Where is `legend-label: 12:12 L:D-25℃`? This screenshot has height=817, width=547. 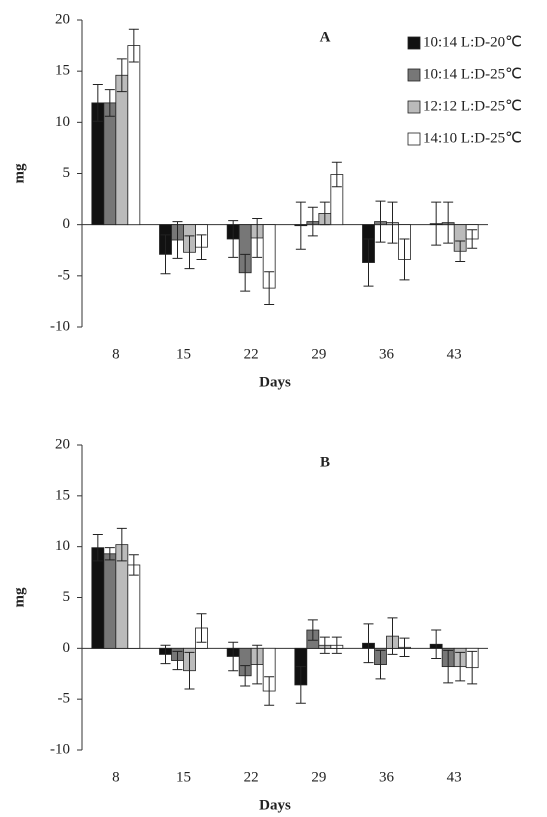
legend-label: 12:12 L:D-25℃ is located at coordinates (472, 106).